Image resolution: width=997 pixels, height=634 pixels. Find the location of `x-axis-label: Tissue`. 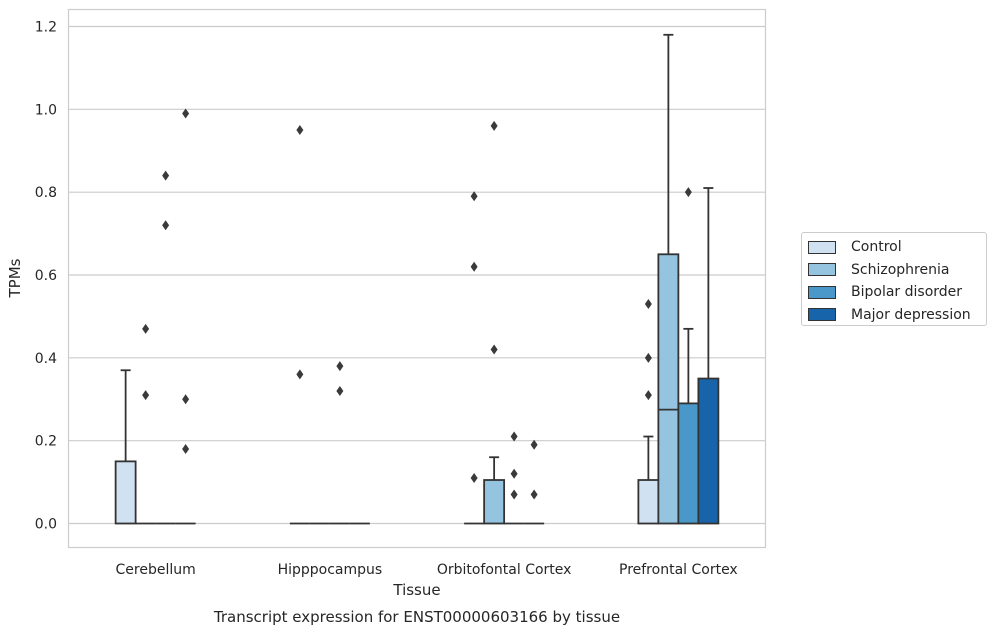

x-axis-label: Tissue is located at coordinates (416, 590).